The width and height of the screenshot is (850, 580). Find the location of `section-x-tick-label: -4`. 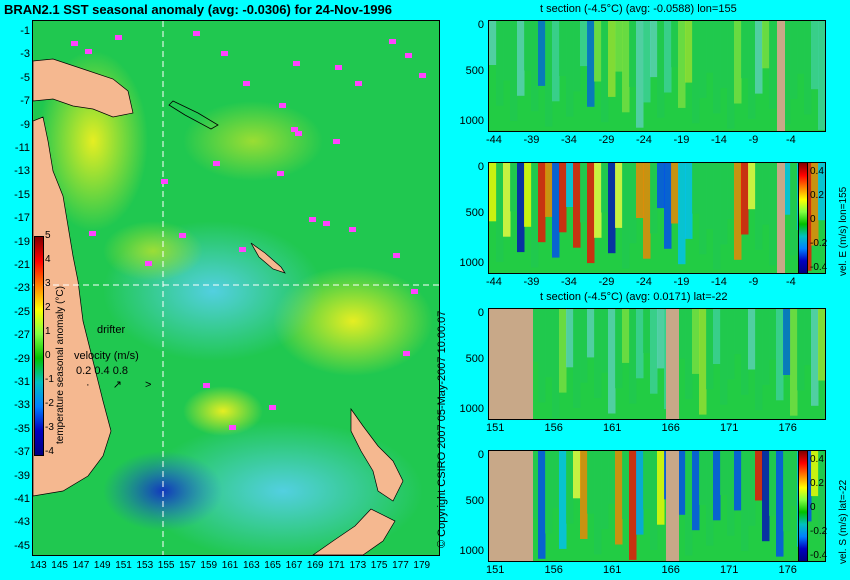

section-x-tick-label: -4 is located at coordinates (791, 140).